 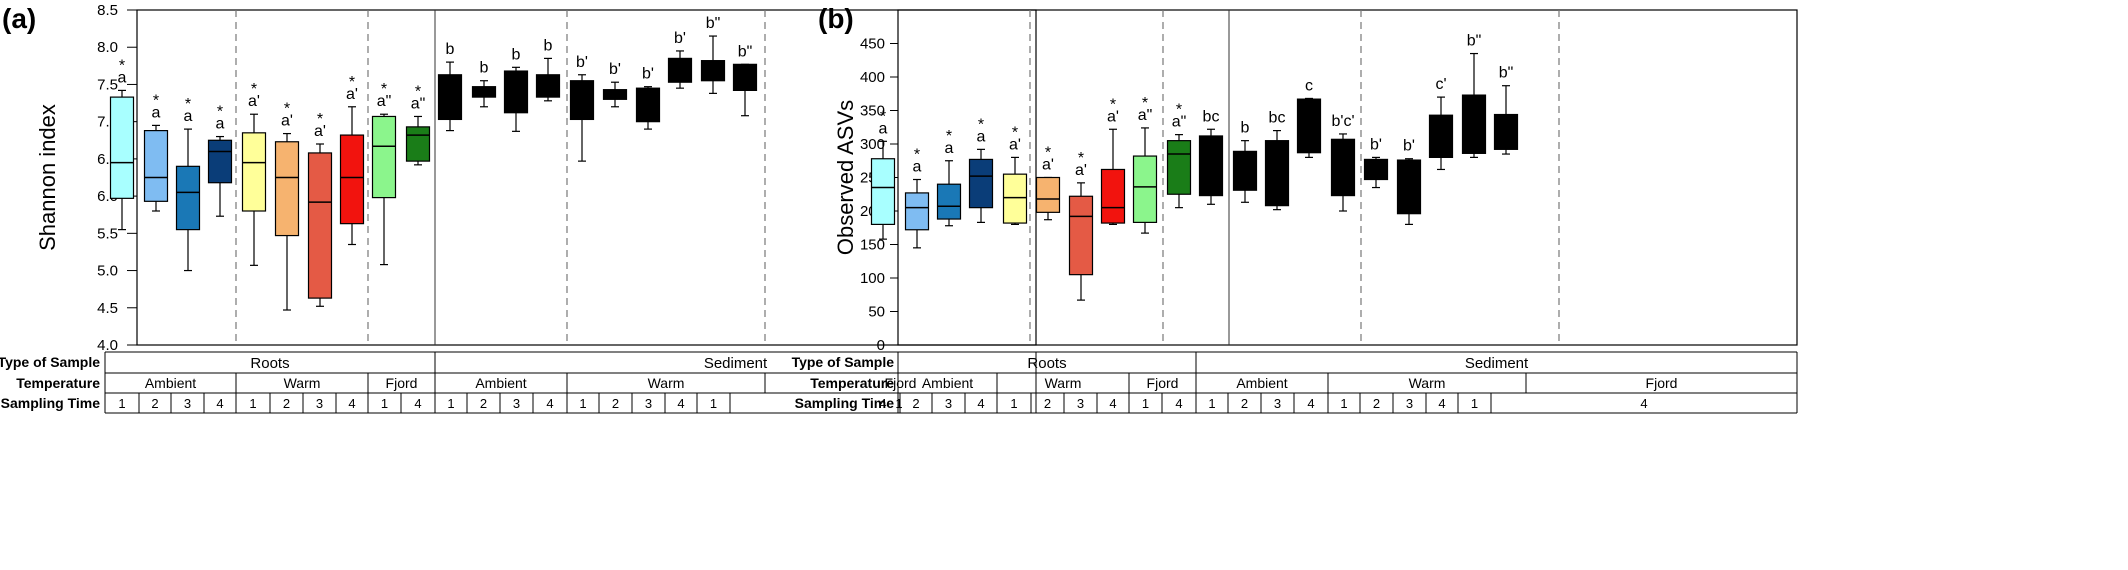 What do you see at coordinates (872, 278) in the screenshot?
I see `y-tick-label: 100` at bounding box center [872, 278].